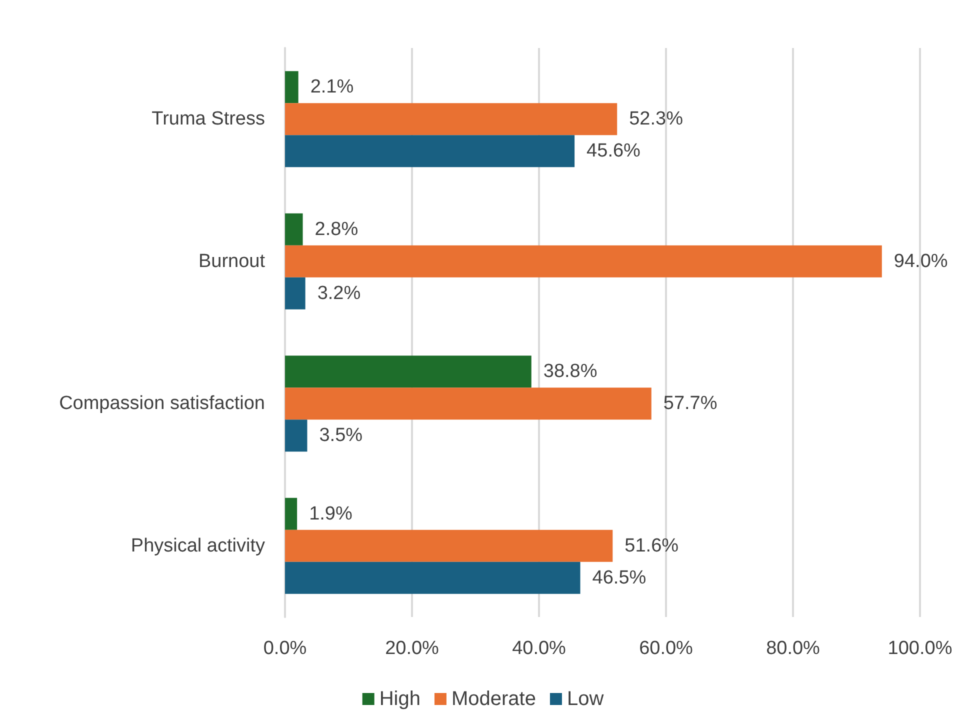 Image resolution: width=966 pixels, height=722 pixels. I want to click on y-tick-label: Truma Stress, so click(208, 119).